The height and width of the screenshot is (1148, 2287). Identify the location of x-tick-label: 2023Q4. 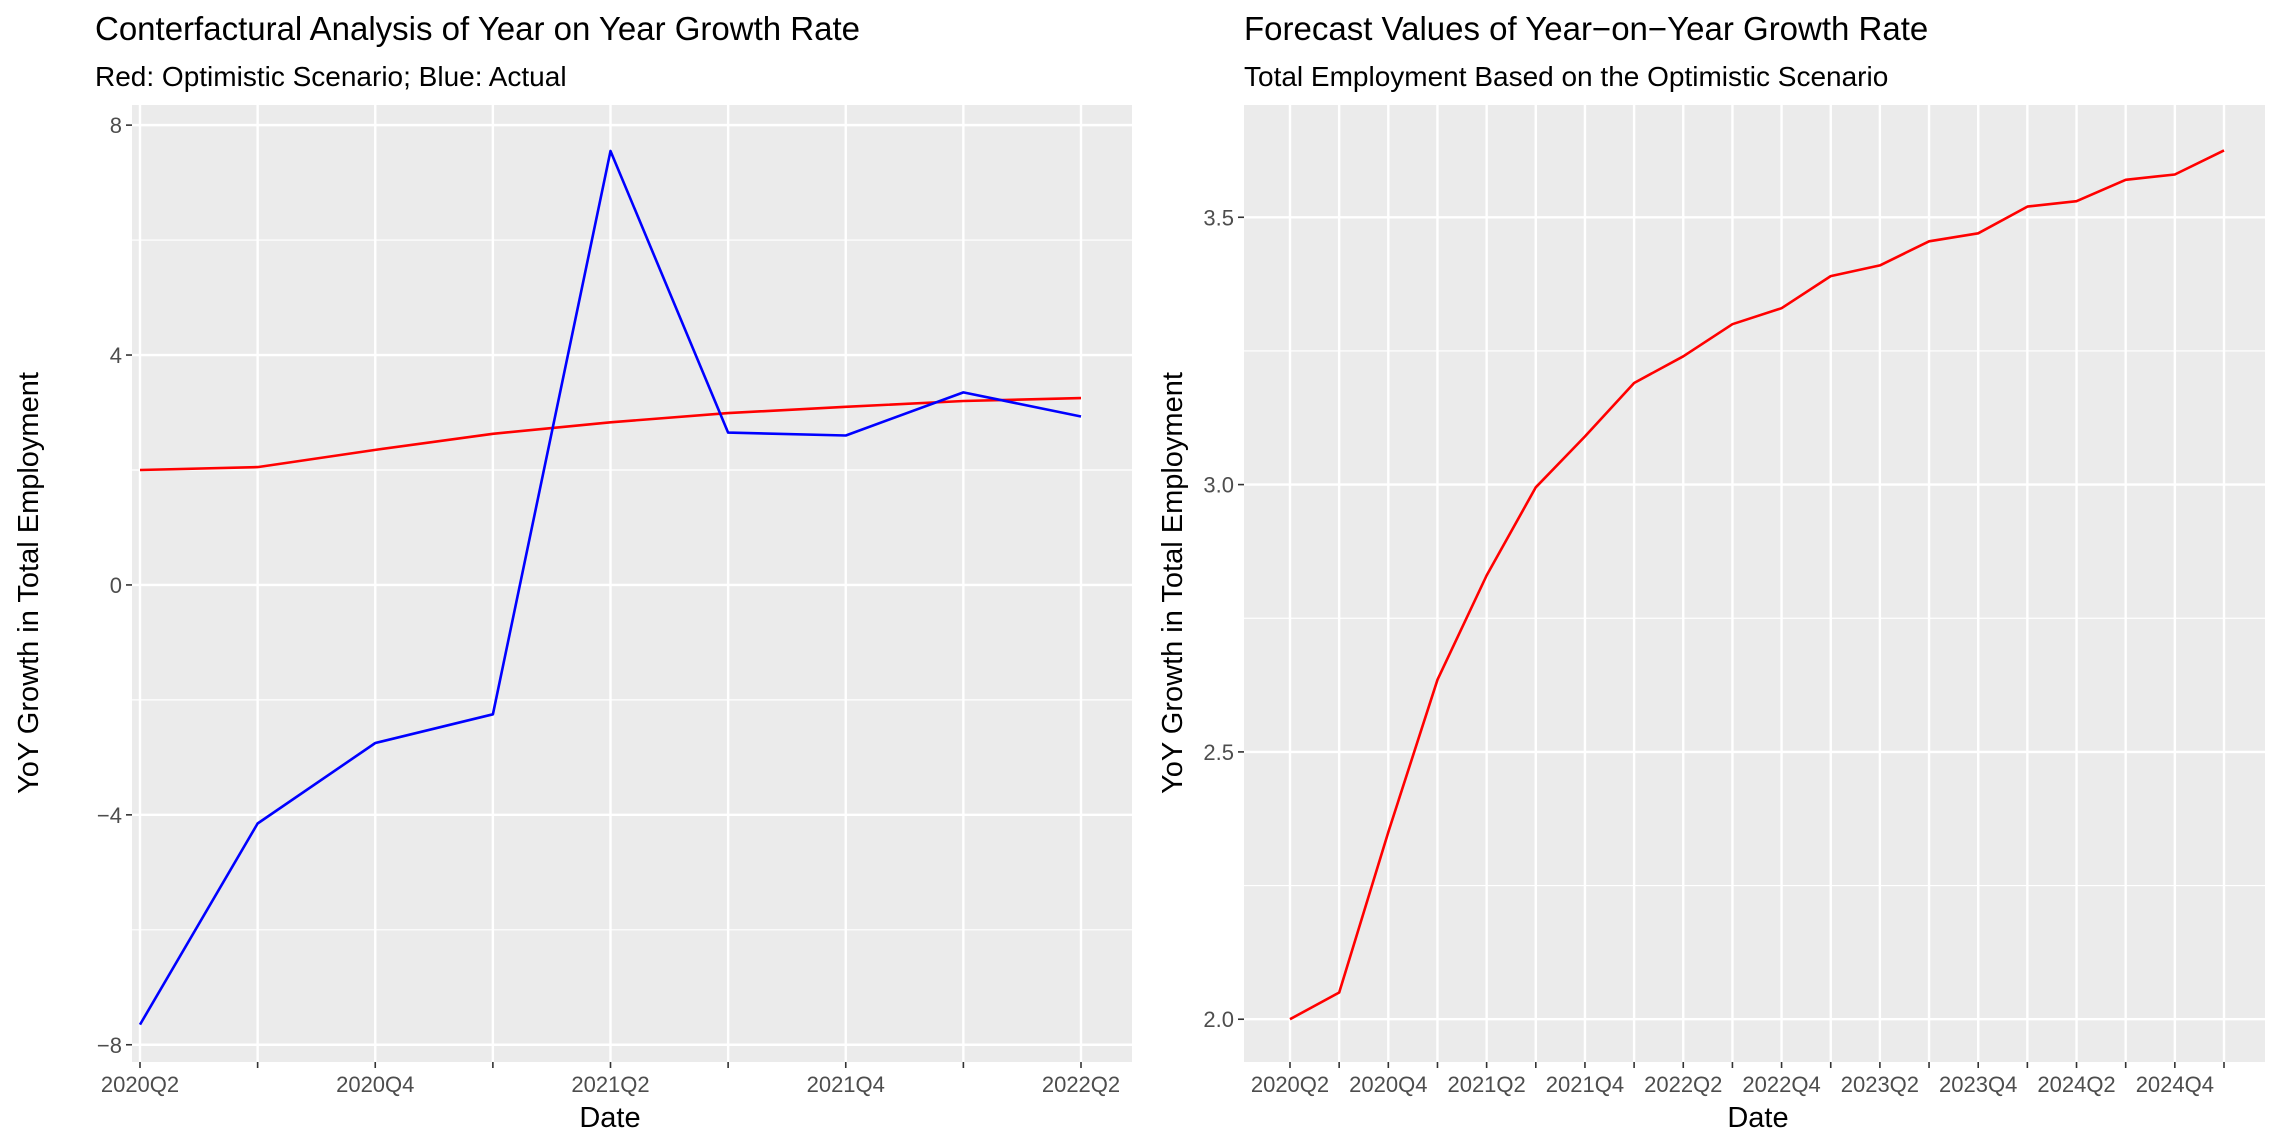
(1978, 1084).